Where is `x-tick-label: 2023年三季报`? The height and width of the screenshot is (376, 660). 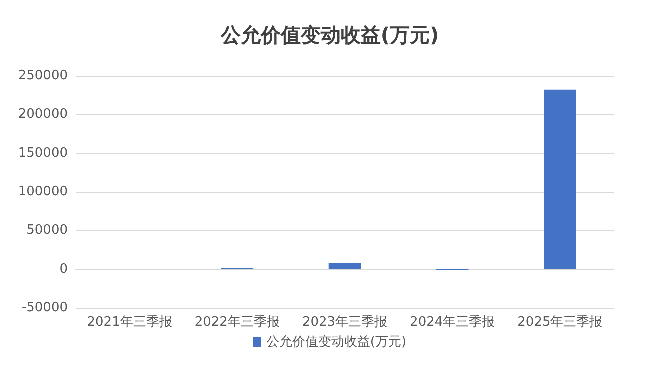
x-tick-label: 2023年三季报 is located at coordinates (345, 322).